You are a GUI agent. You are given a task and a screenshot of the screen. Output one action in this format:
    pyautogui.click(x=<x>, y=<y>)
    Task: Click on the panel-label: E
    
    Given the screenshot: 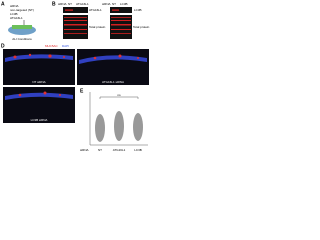 What is the action you would take?
    pyautogui.click(x=82, y=91)
    